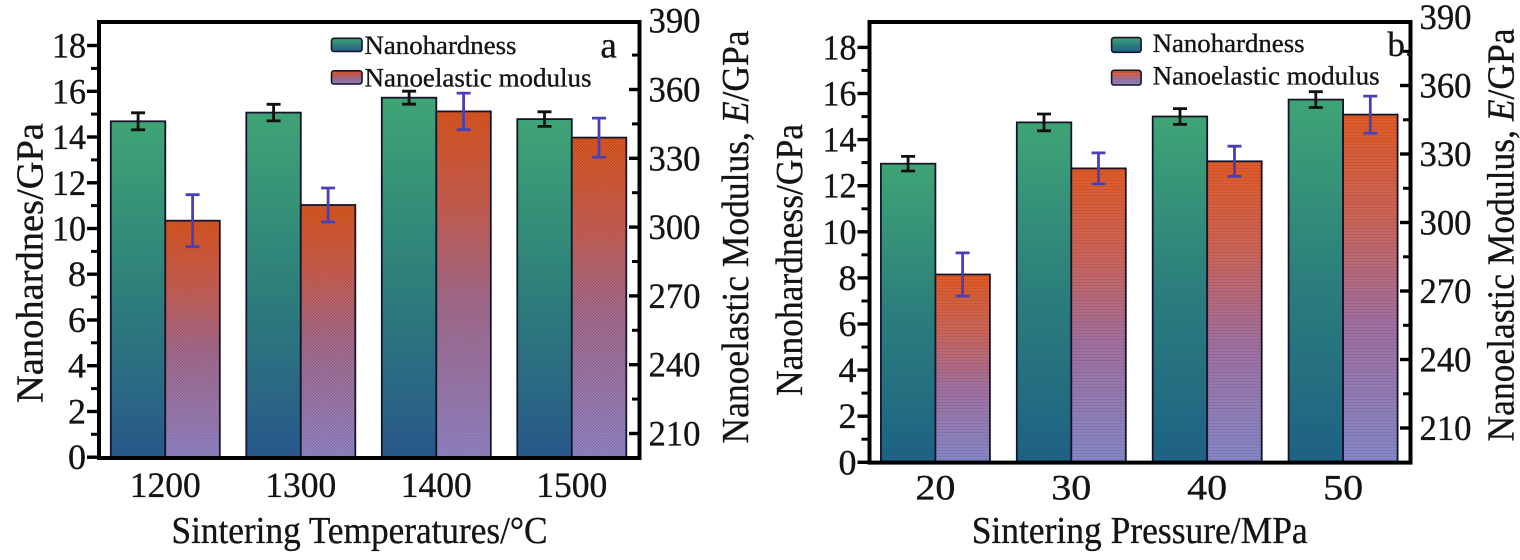 Image resolution: width=1520 pixels, height=560 pixels. I want to click on svg-text: 1400, so click(436, 485).